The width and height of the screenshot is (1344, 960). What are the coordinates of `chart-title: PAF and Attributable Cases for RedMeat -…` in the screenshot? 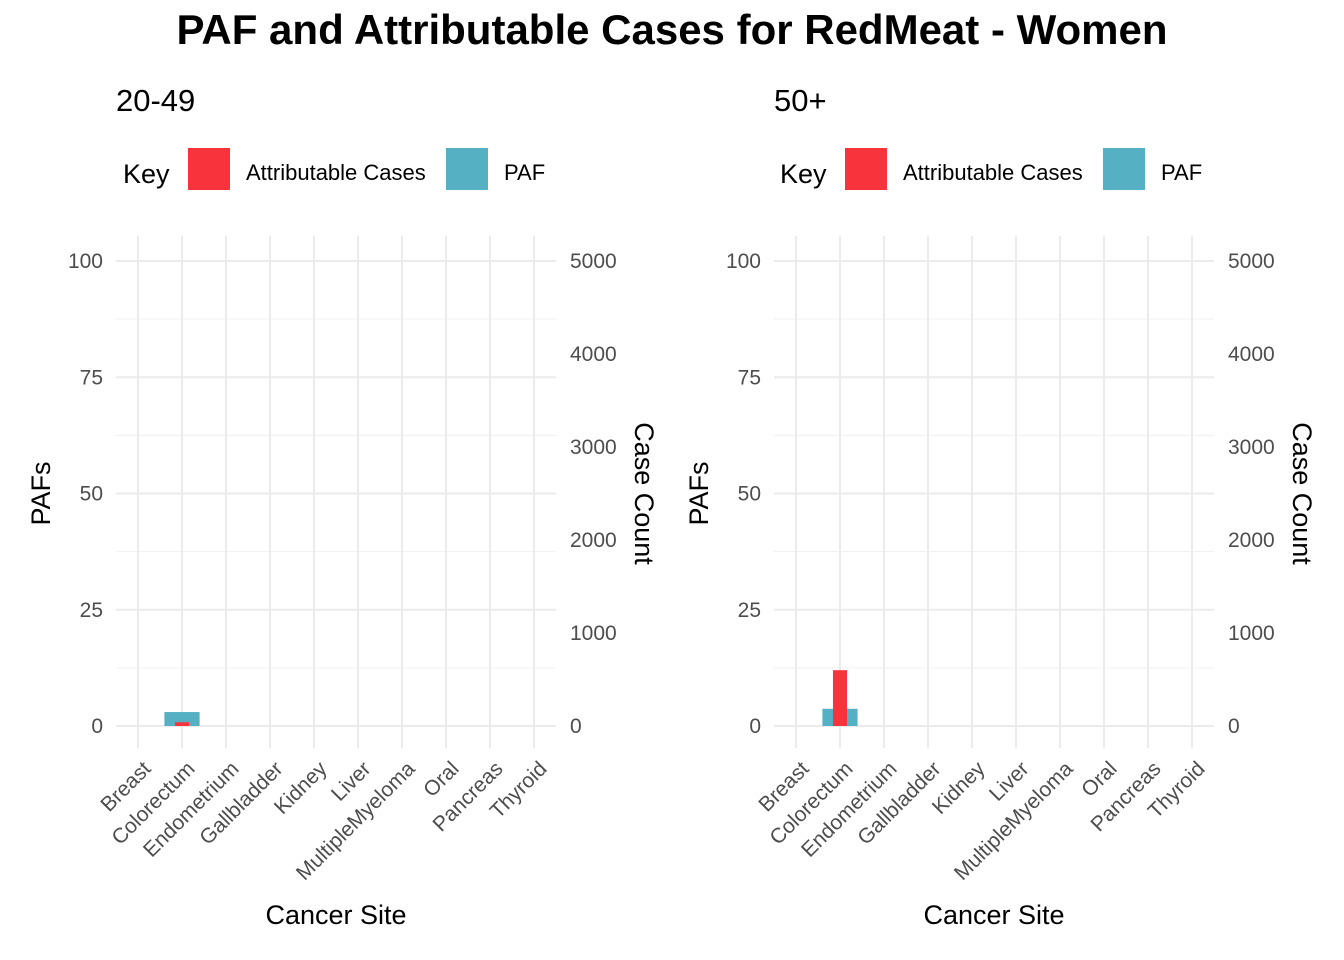 It's located at (672, 29).